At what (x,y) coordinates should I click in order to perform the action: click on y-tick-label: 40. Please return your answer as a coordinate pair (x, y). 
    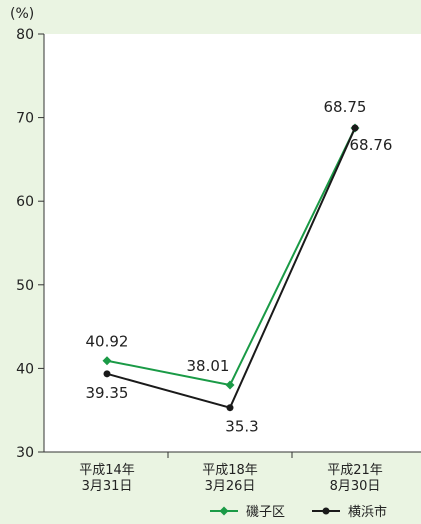
    Looking at the image, I should click on (25, 369).